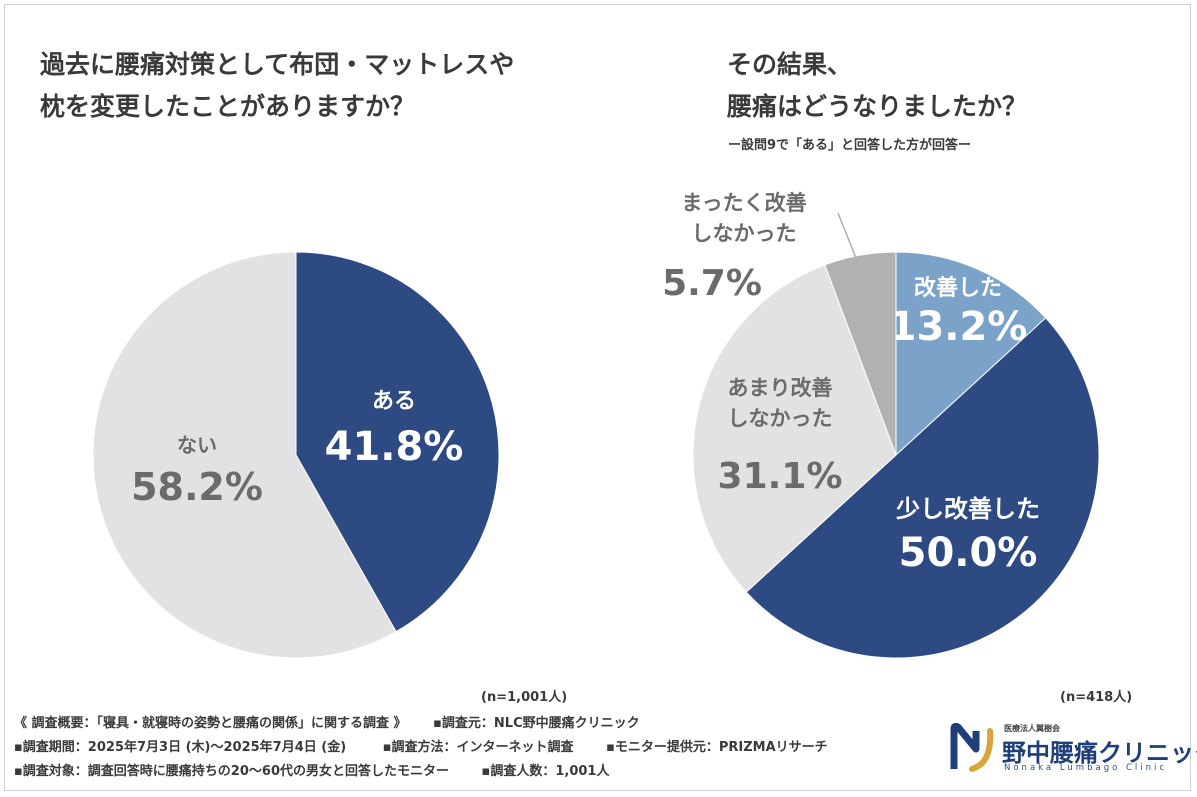  Describe the element at coordinates (277, 86) in the screenshot. I see `left-chart-title: 過去に腰痛対策として布団・マットレスや 枕を変更したことがありますか？` at that location.